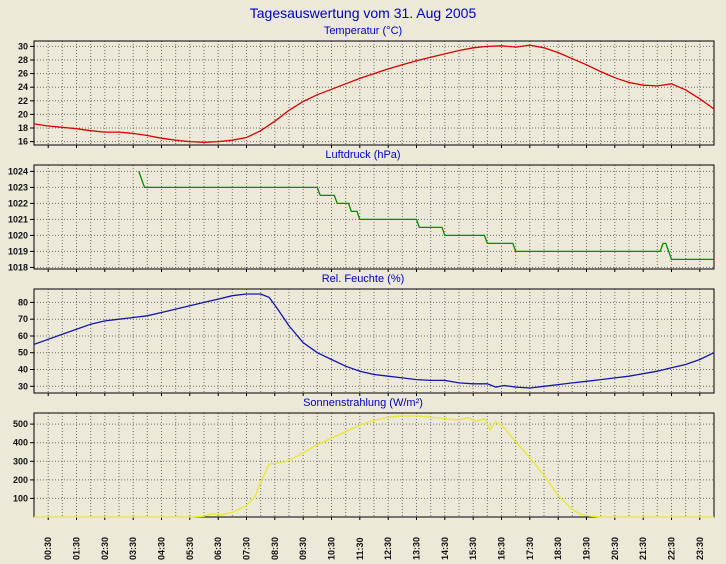 Image resolution: width=726 pixels, height=564 pixels. Describe the element at coordinates (388, 548) in the screenshot. I see `svg-text: 12:30` at that location.